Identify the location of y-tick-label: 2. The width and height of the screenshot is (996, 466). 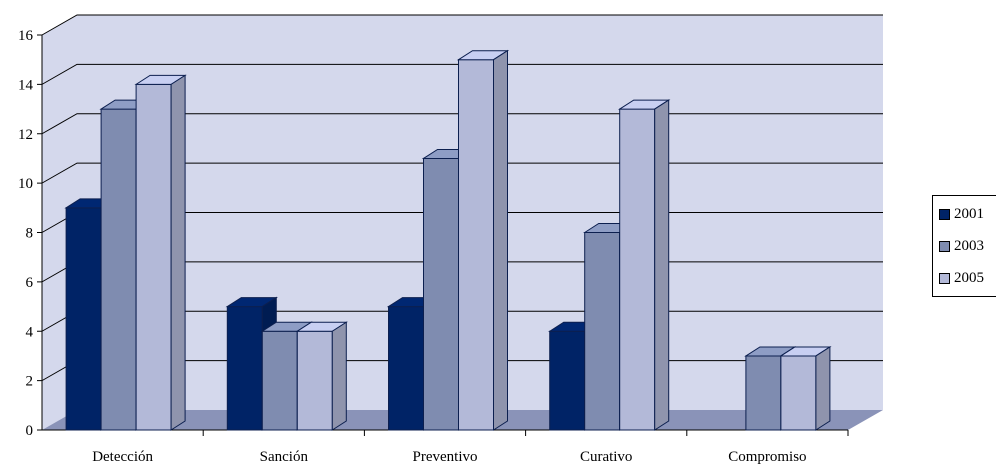
(30, 382).